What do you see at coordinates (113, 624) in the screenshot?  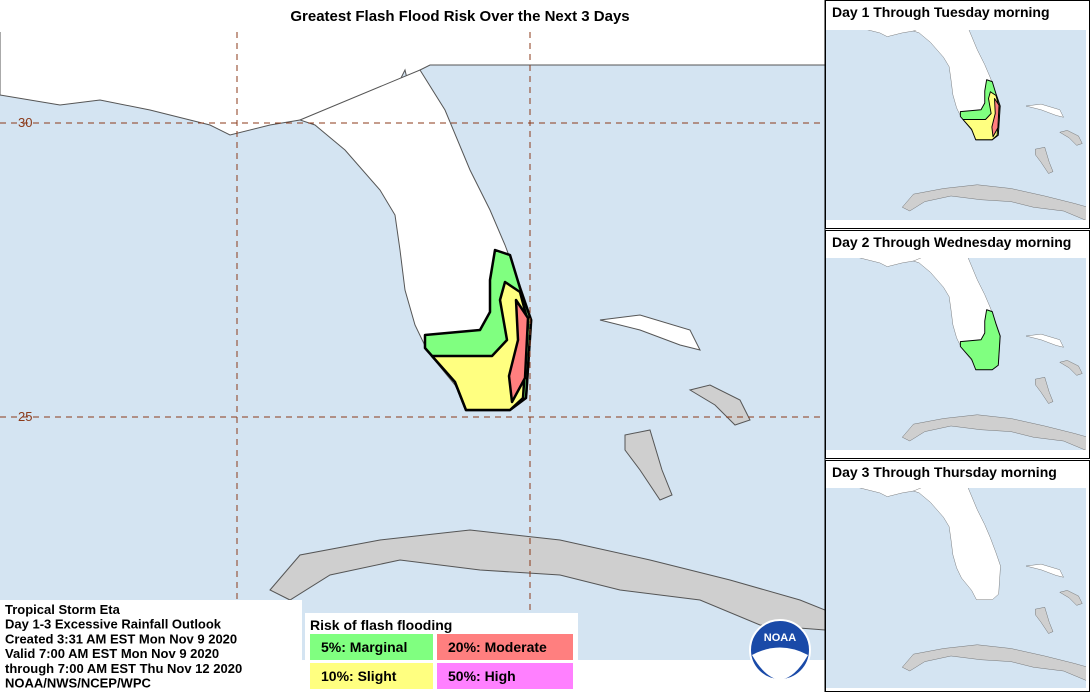 I see `info-line: Day 1-3 Excessive Rainfall Outlook` at bounding box center [113, 624].